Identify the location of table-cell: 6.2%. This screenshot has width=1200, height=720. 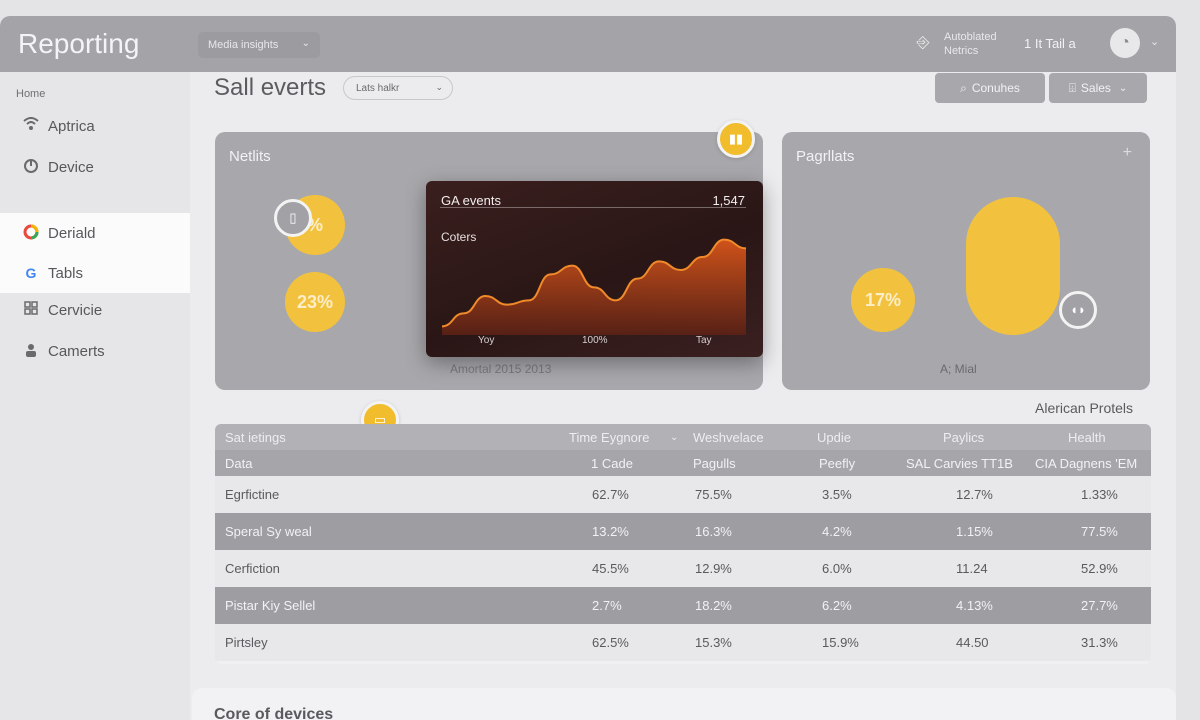
(837, 605).